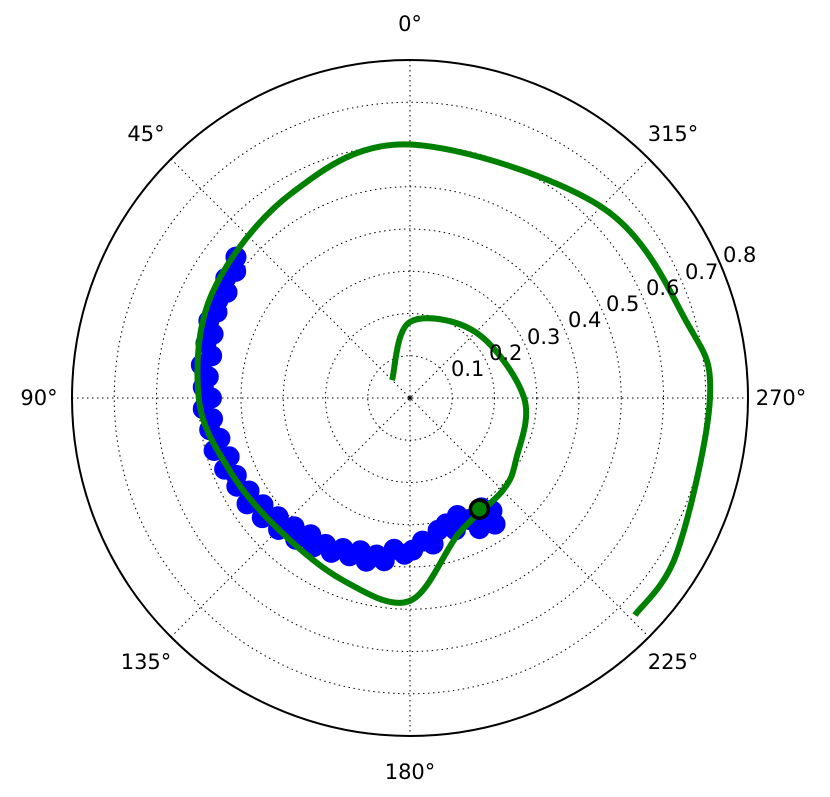 The width and height of the screenshot is (830, 797). What do you see at coordinates (145, 134) in the screenshot?
I see `theta-tick-label: 45°` at bounding box center [145, 134].